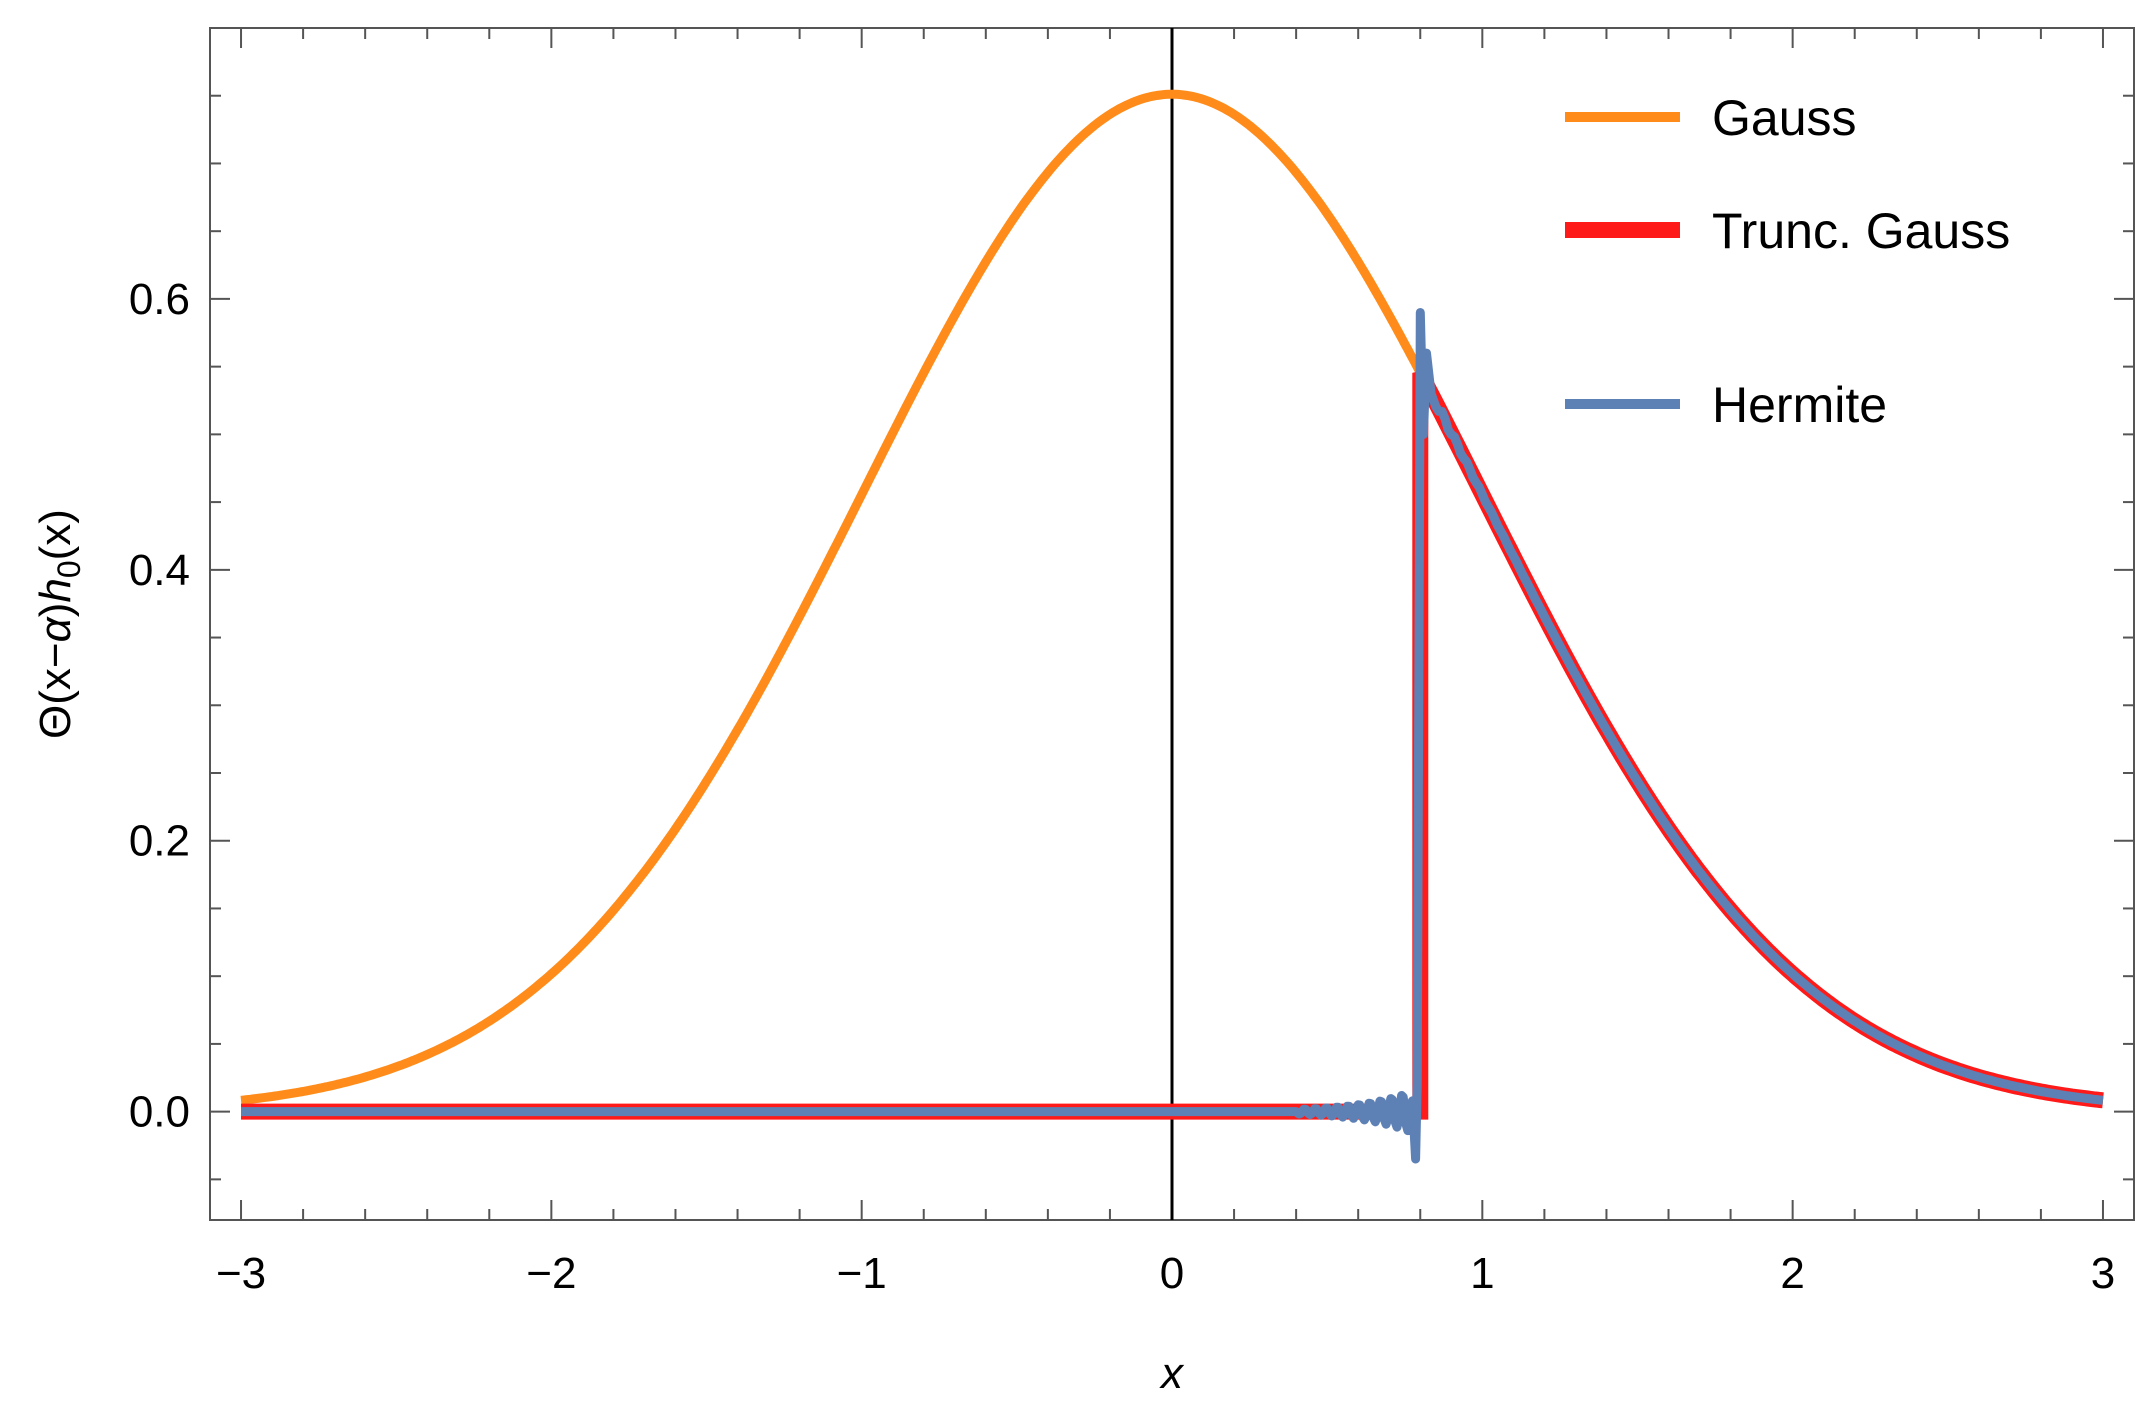  I want to click on y-axis-label-part-2: ), so click(55, 610).